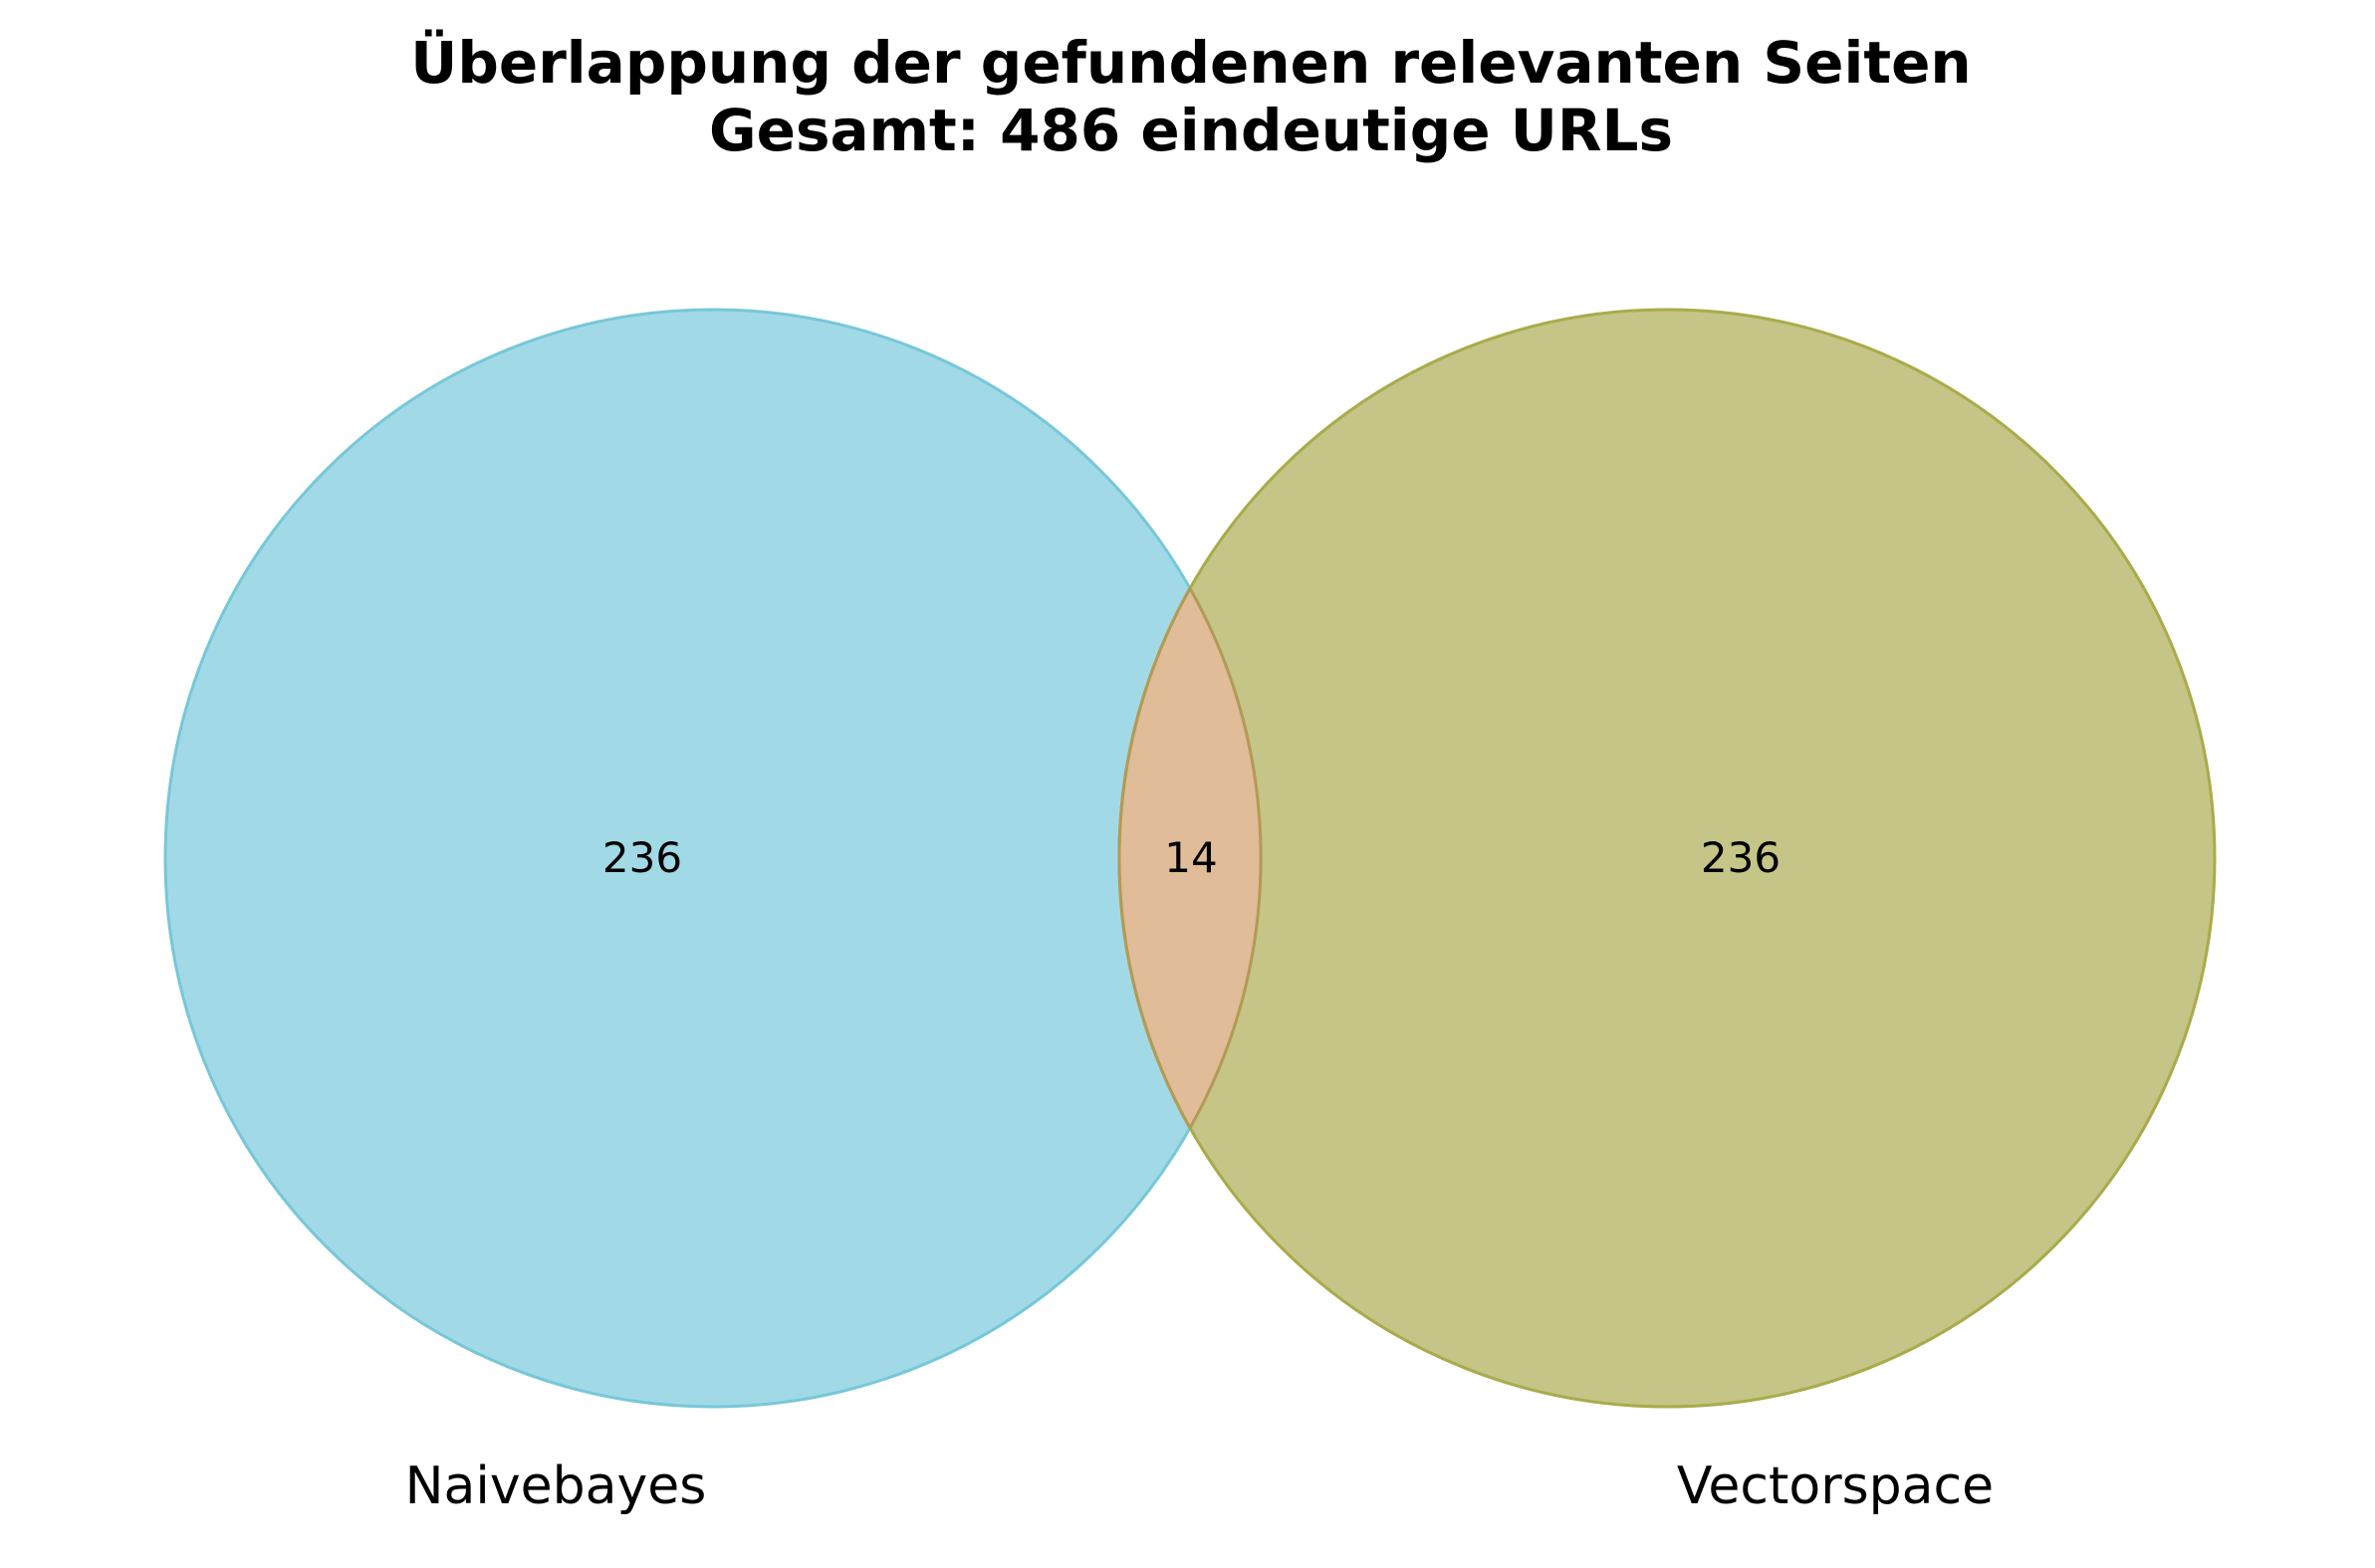 This screenshot has height=1568, width=2375. What do you see at coordinates (1154, 858) in the screenshot?
I see `intersection-right-arc` at bounding box center [1154, 858].